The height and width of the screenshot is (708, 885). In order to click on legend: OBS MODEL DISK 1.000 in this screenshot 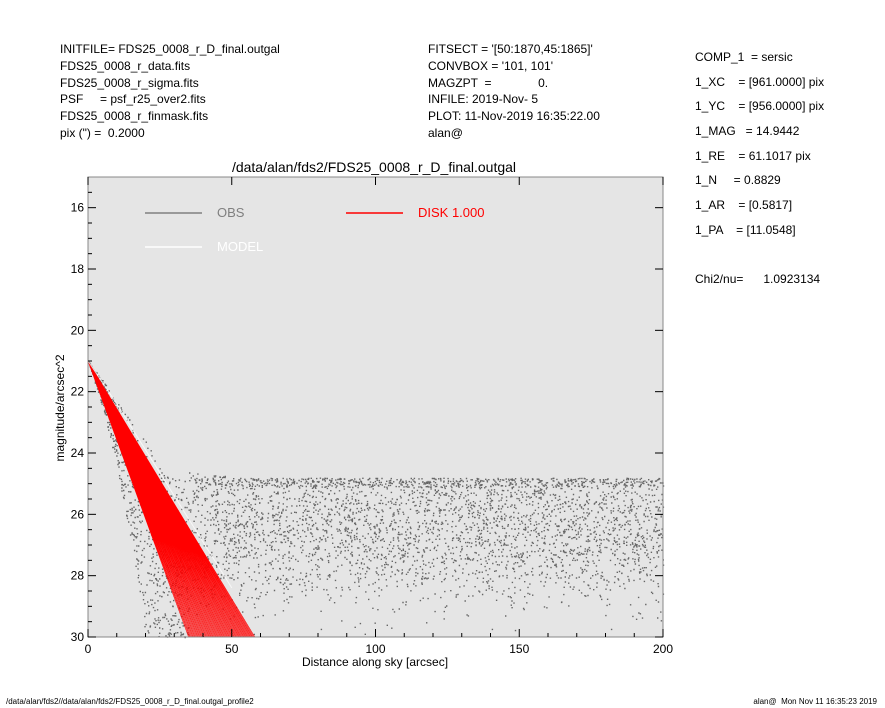, I will do `click(315, 229)`.